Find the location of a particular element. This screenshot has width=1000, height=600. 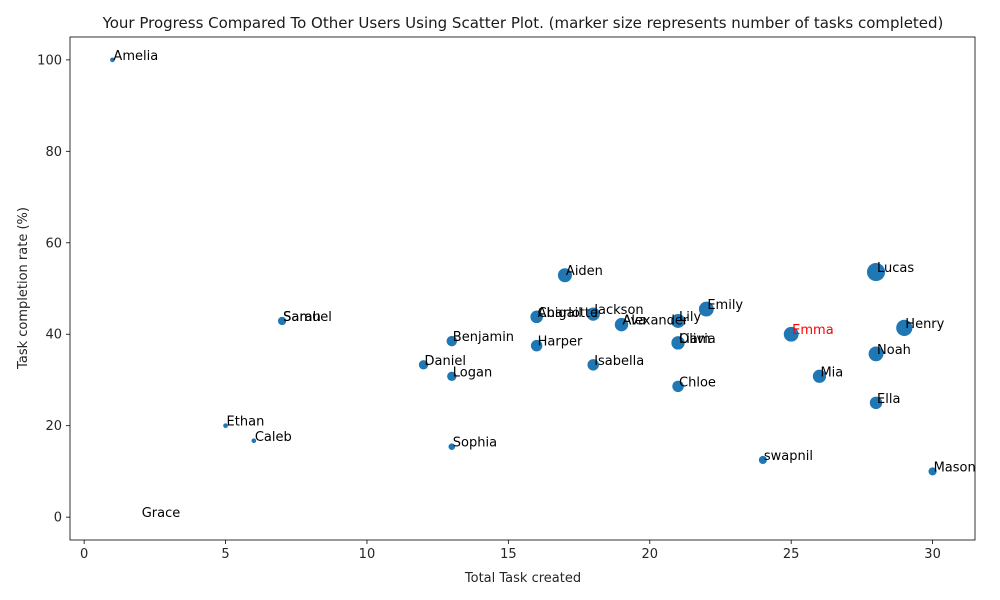

point-label: Lucas is located at coordinates (895, 268).